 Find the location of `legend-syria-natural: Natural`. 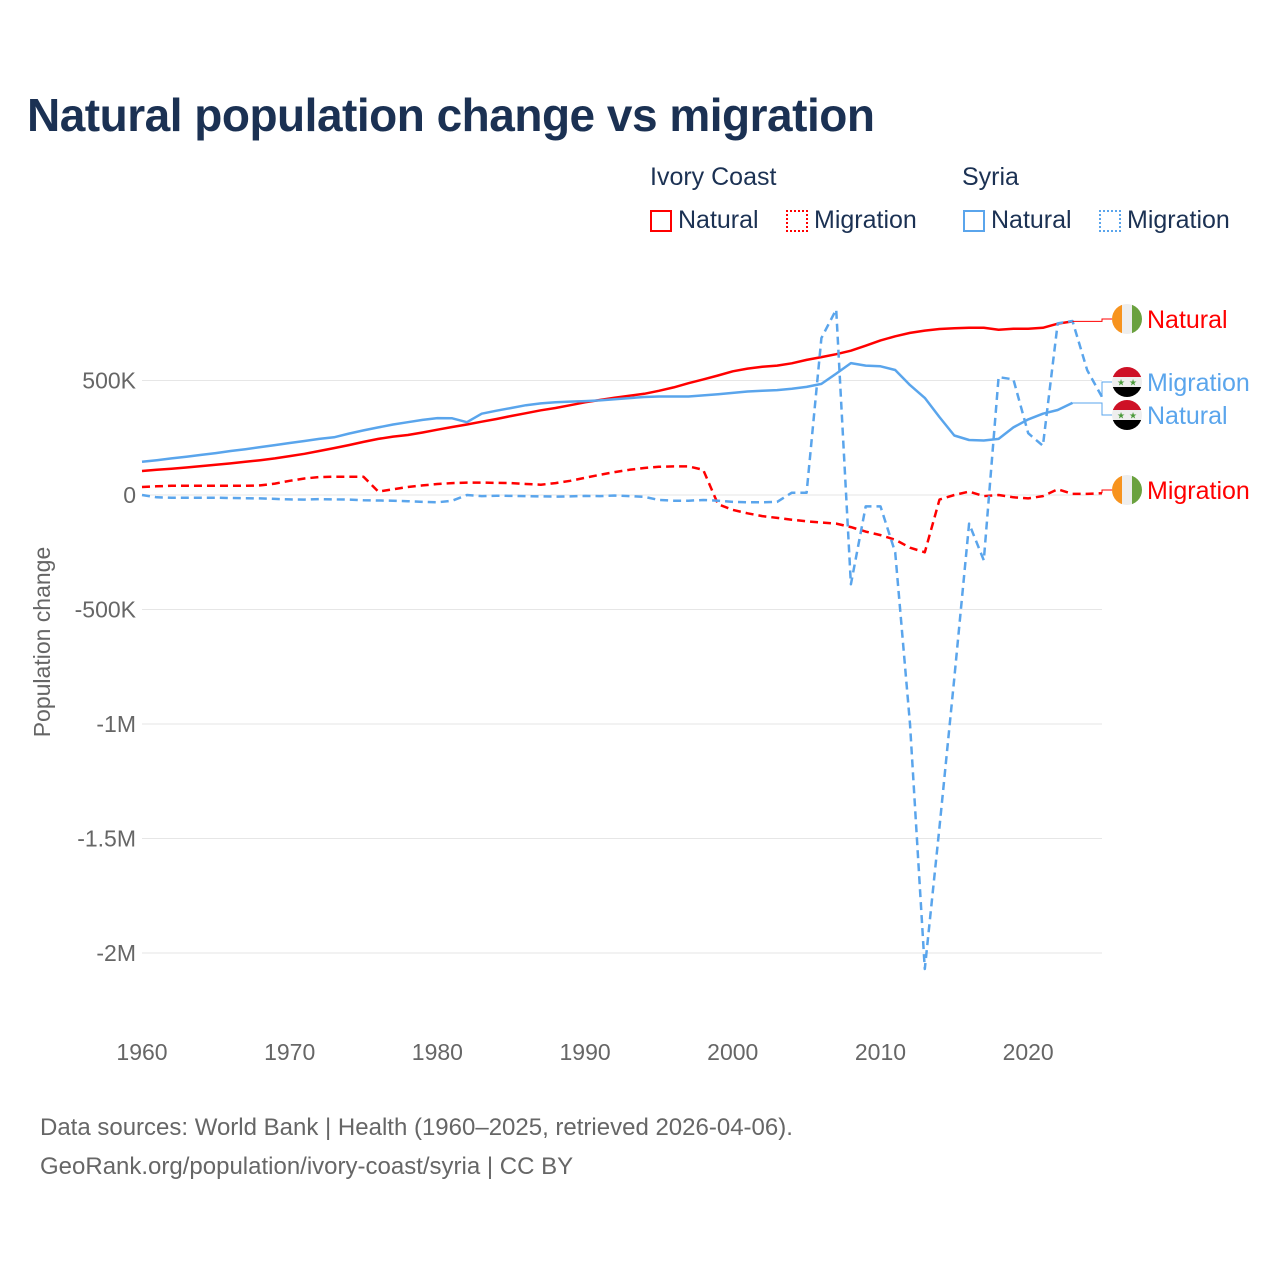

legend-syria-natural: Natural is located at coordinates (1017, 220).